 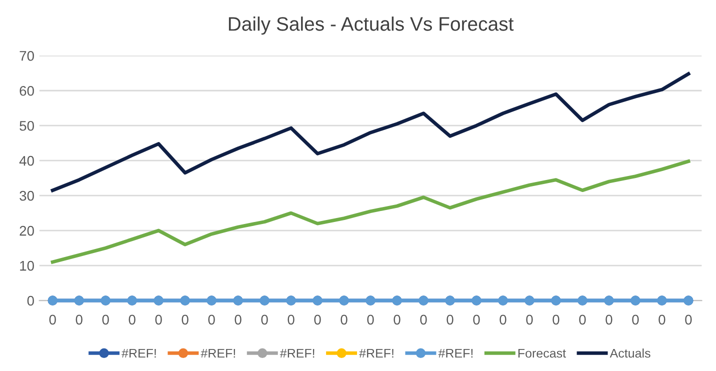 What do you see at coordinates (30, 301) in the screenshot?
I see `y-tick-label: 0` at bounding box center [30, 301].